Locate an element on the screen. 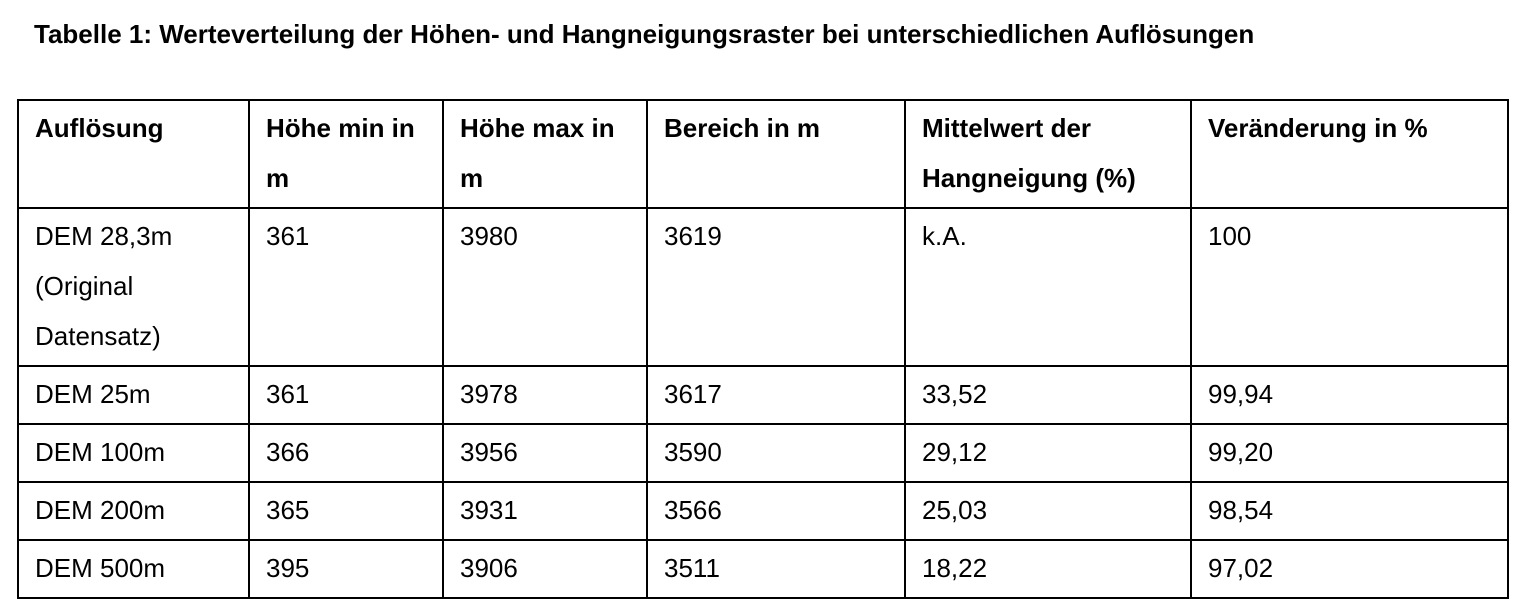  cell-height-max: 3978 is located at coordinates (545, 395).